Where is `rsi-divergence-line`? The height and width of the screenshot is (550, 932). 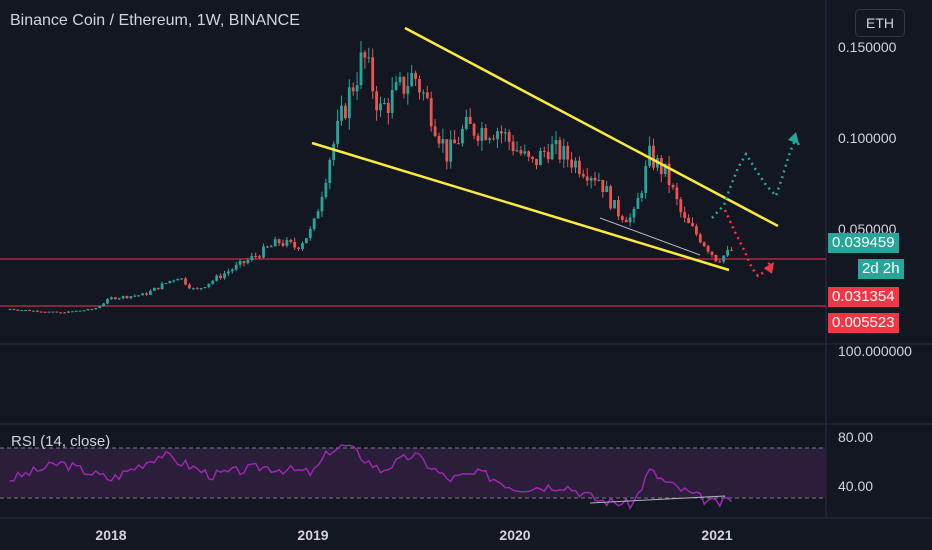
rsi-divergence-line is located at coordinates (657, 499).